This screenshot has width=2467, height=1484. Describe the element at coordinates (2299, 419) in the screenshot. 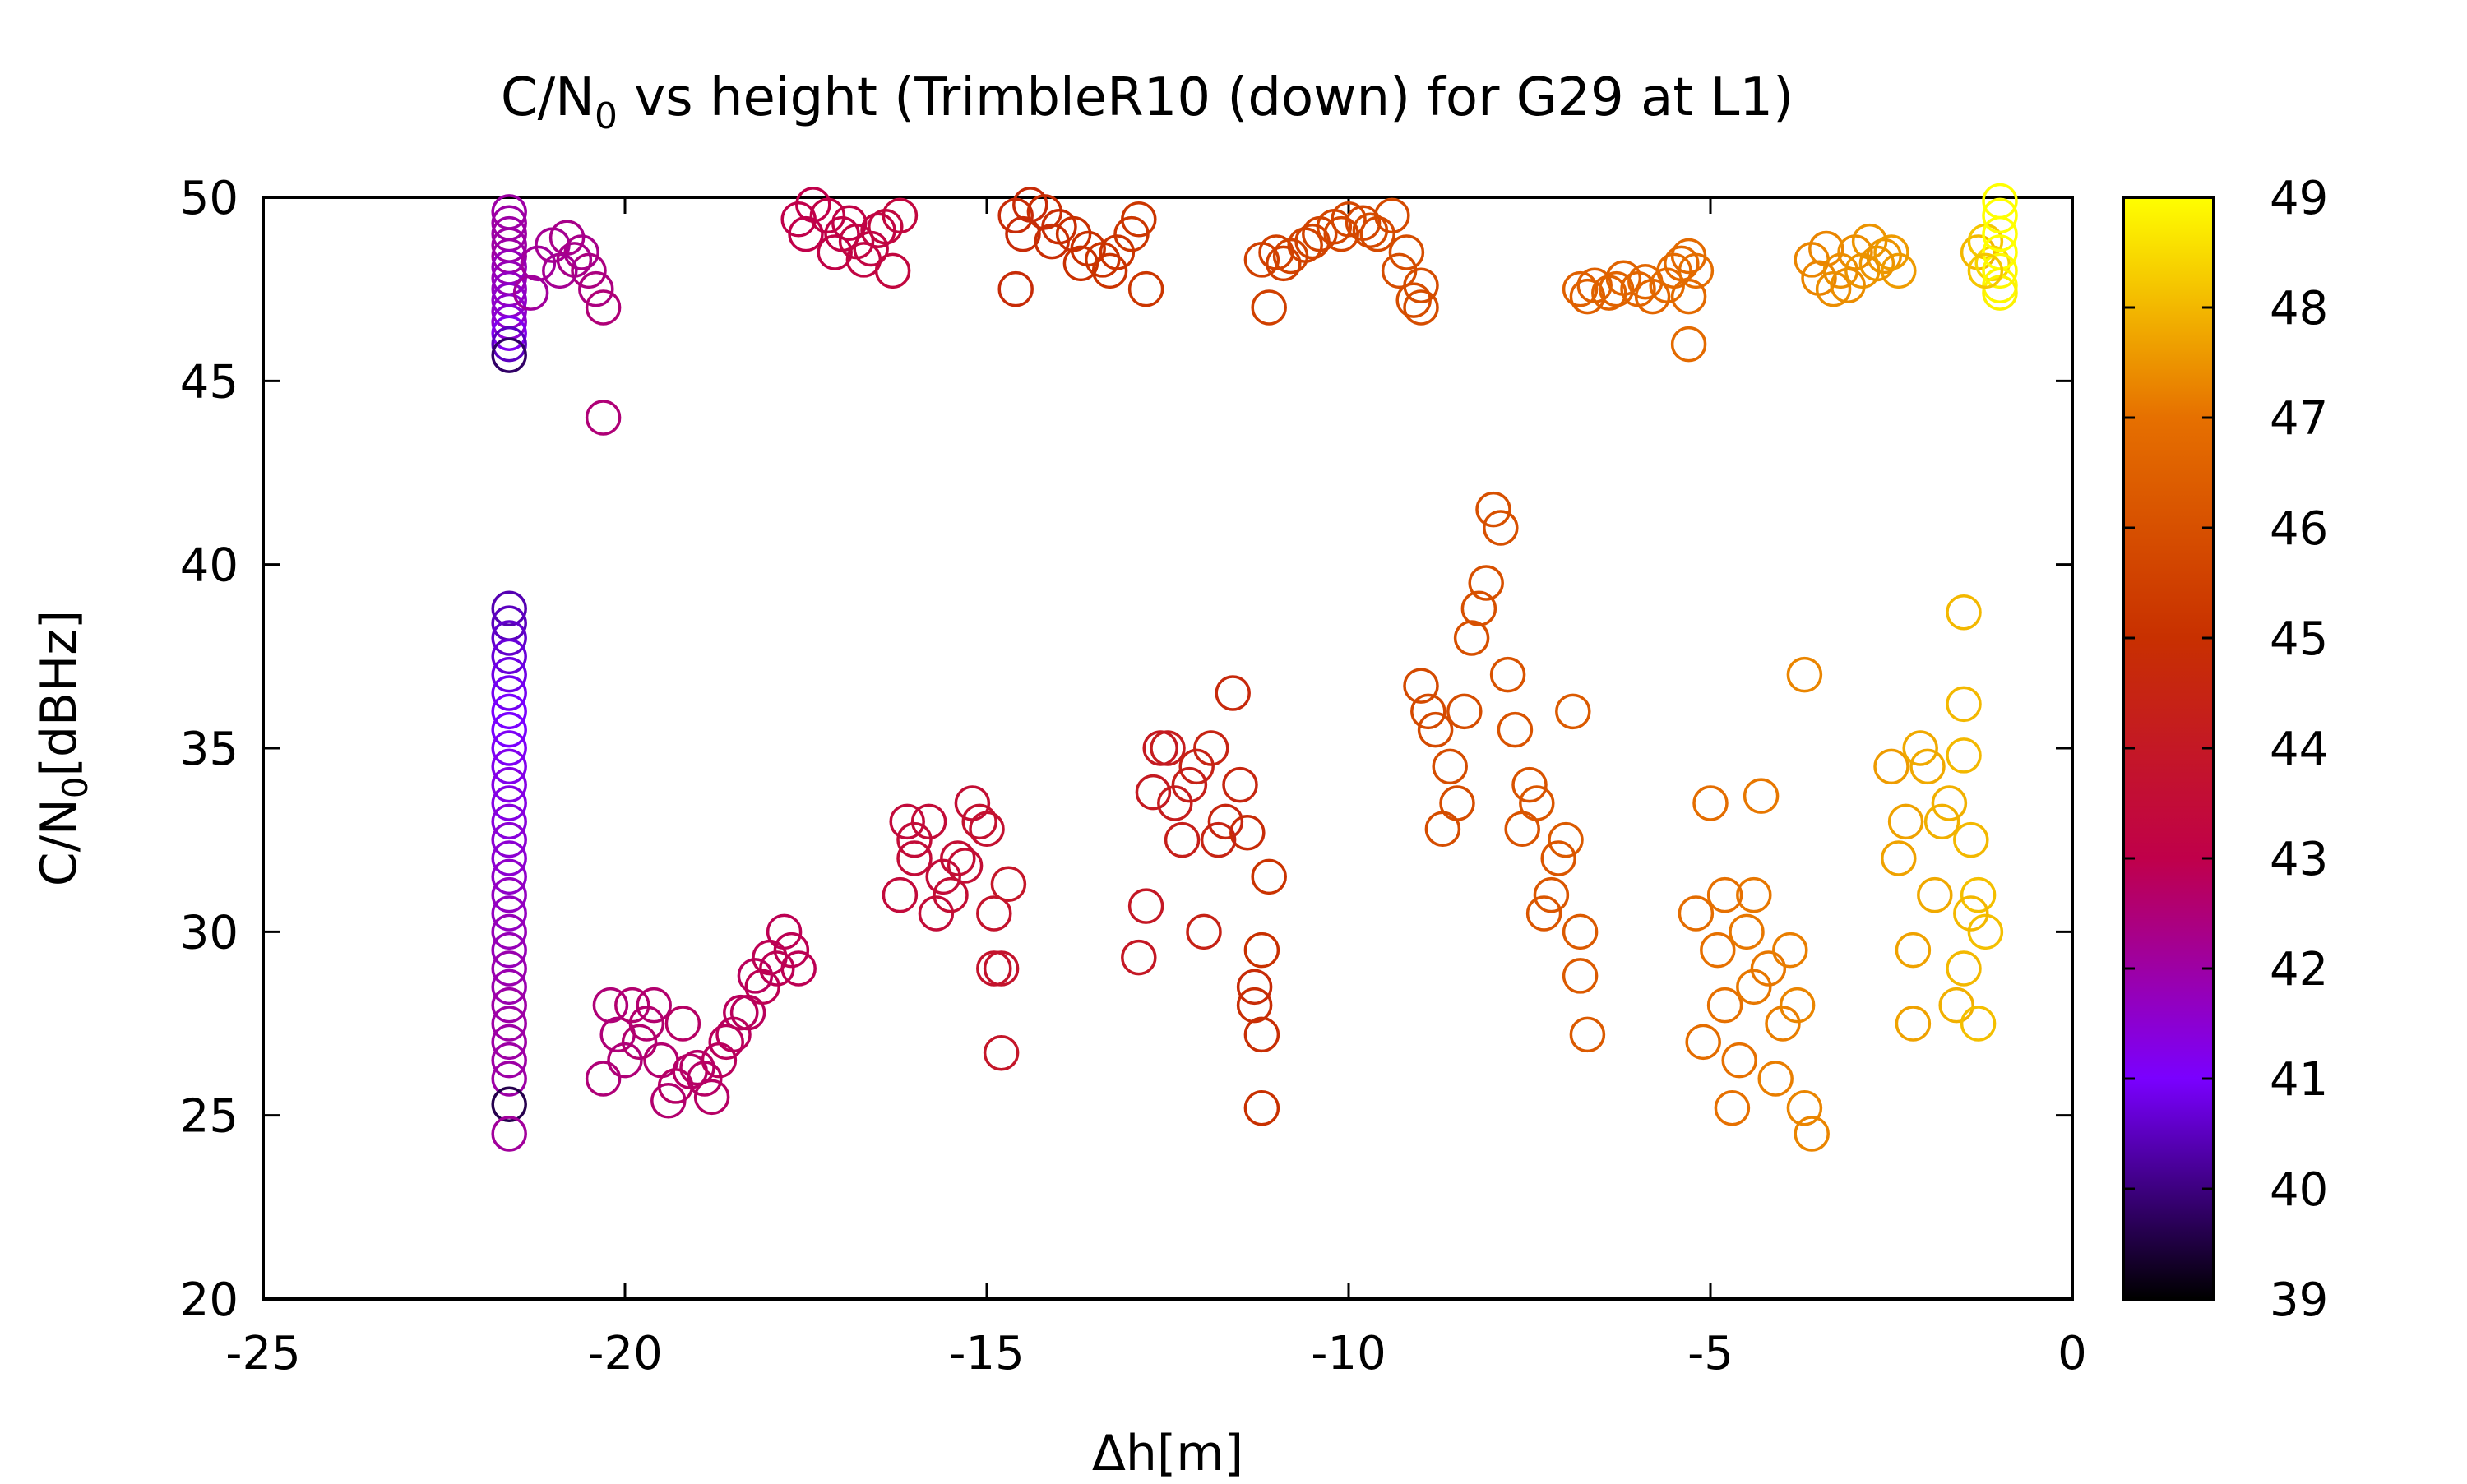

I see `colorbar-tick-label: 47` at that location.